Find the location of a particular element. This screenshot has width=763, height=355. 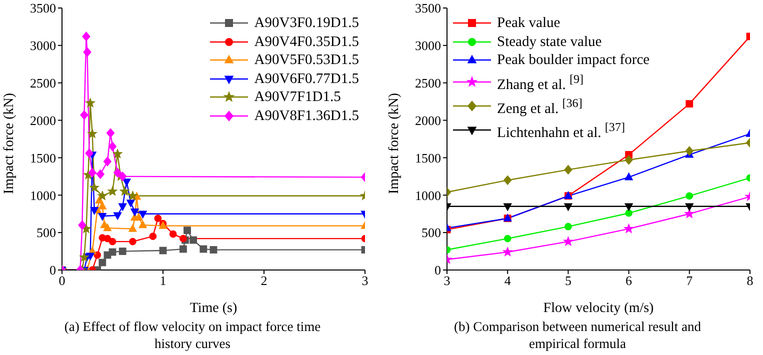

legend-label: Lichtenhahn et al. $^{[37]}$ is located at coordinates (561, 130).